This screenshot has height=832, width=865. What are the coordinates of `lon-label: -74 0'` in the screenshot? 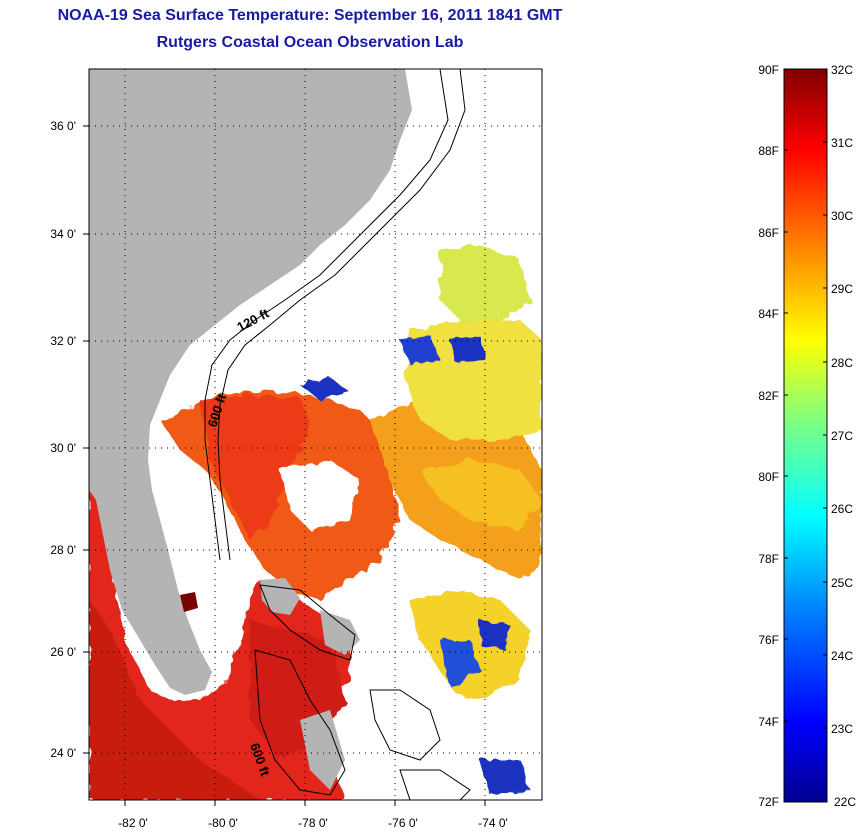 It's located at (493, 823).